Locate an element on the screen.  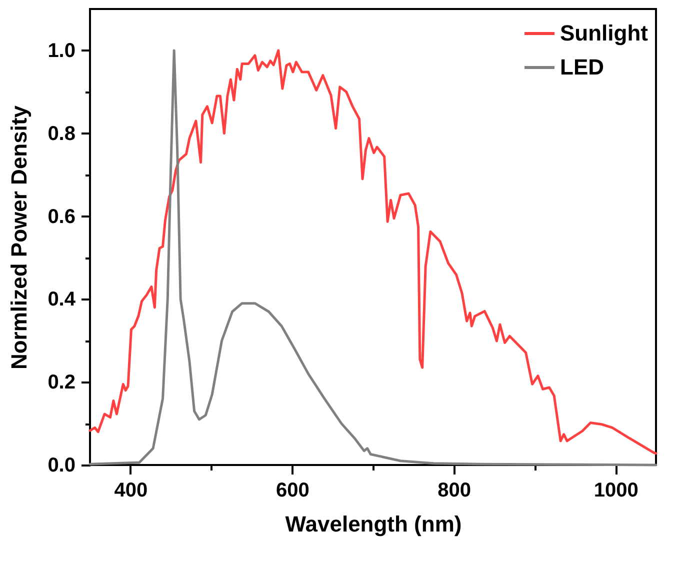
y-axis-title: Normlized Power Density is located at coordinates (19, 237).